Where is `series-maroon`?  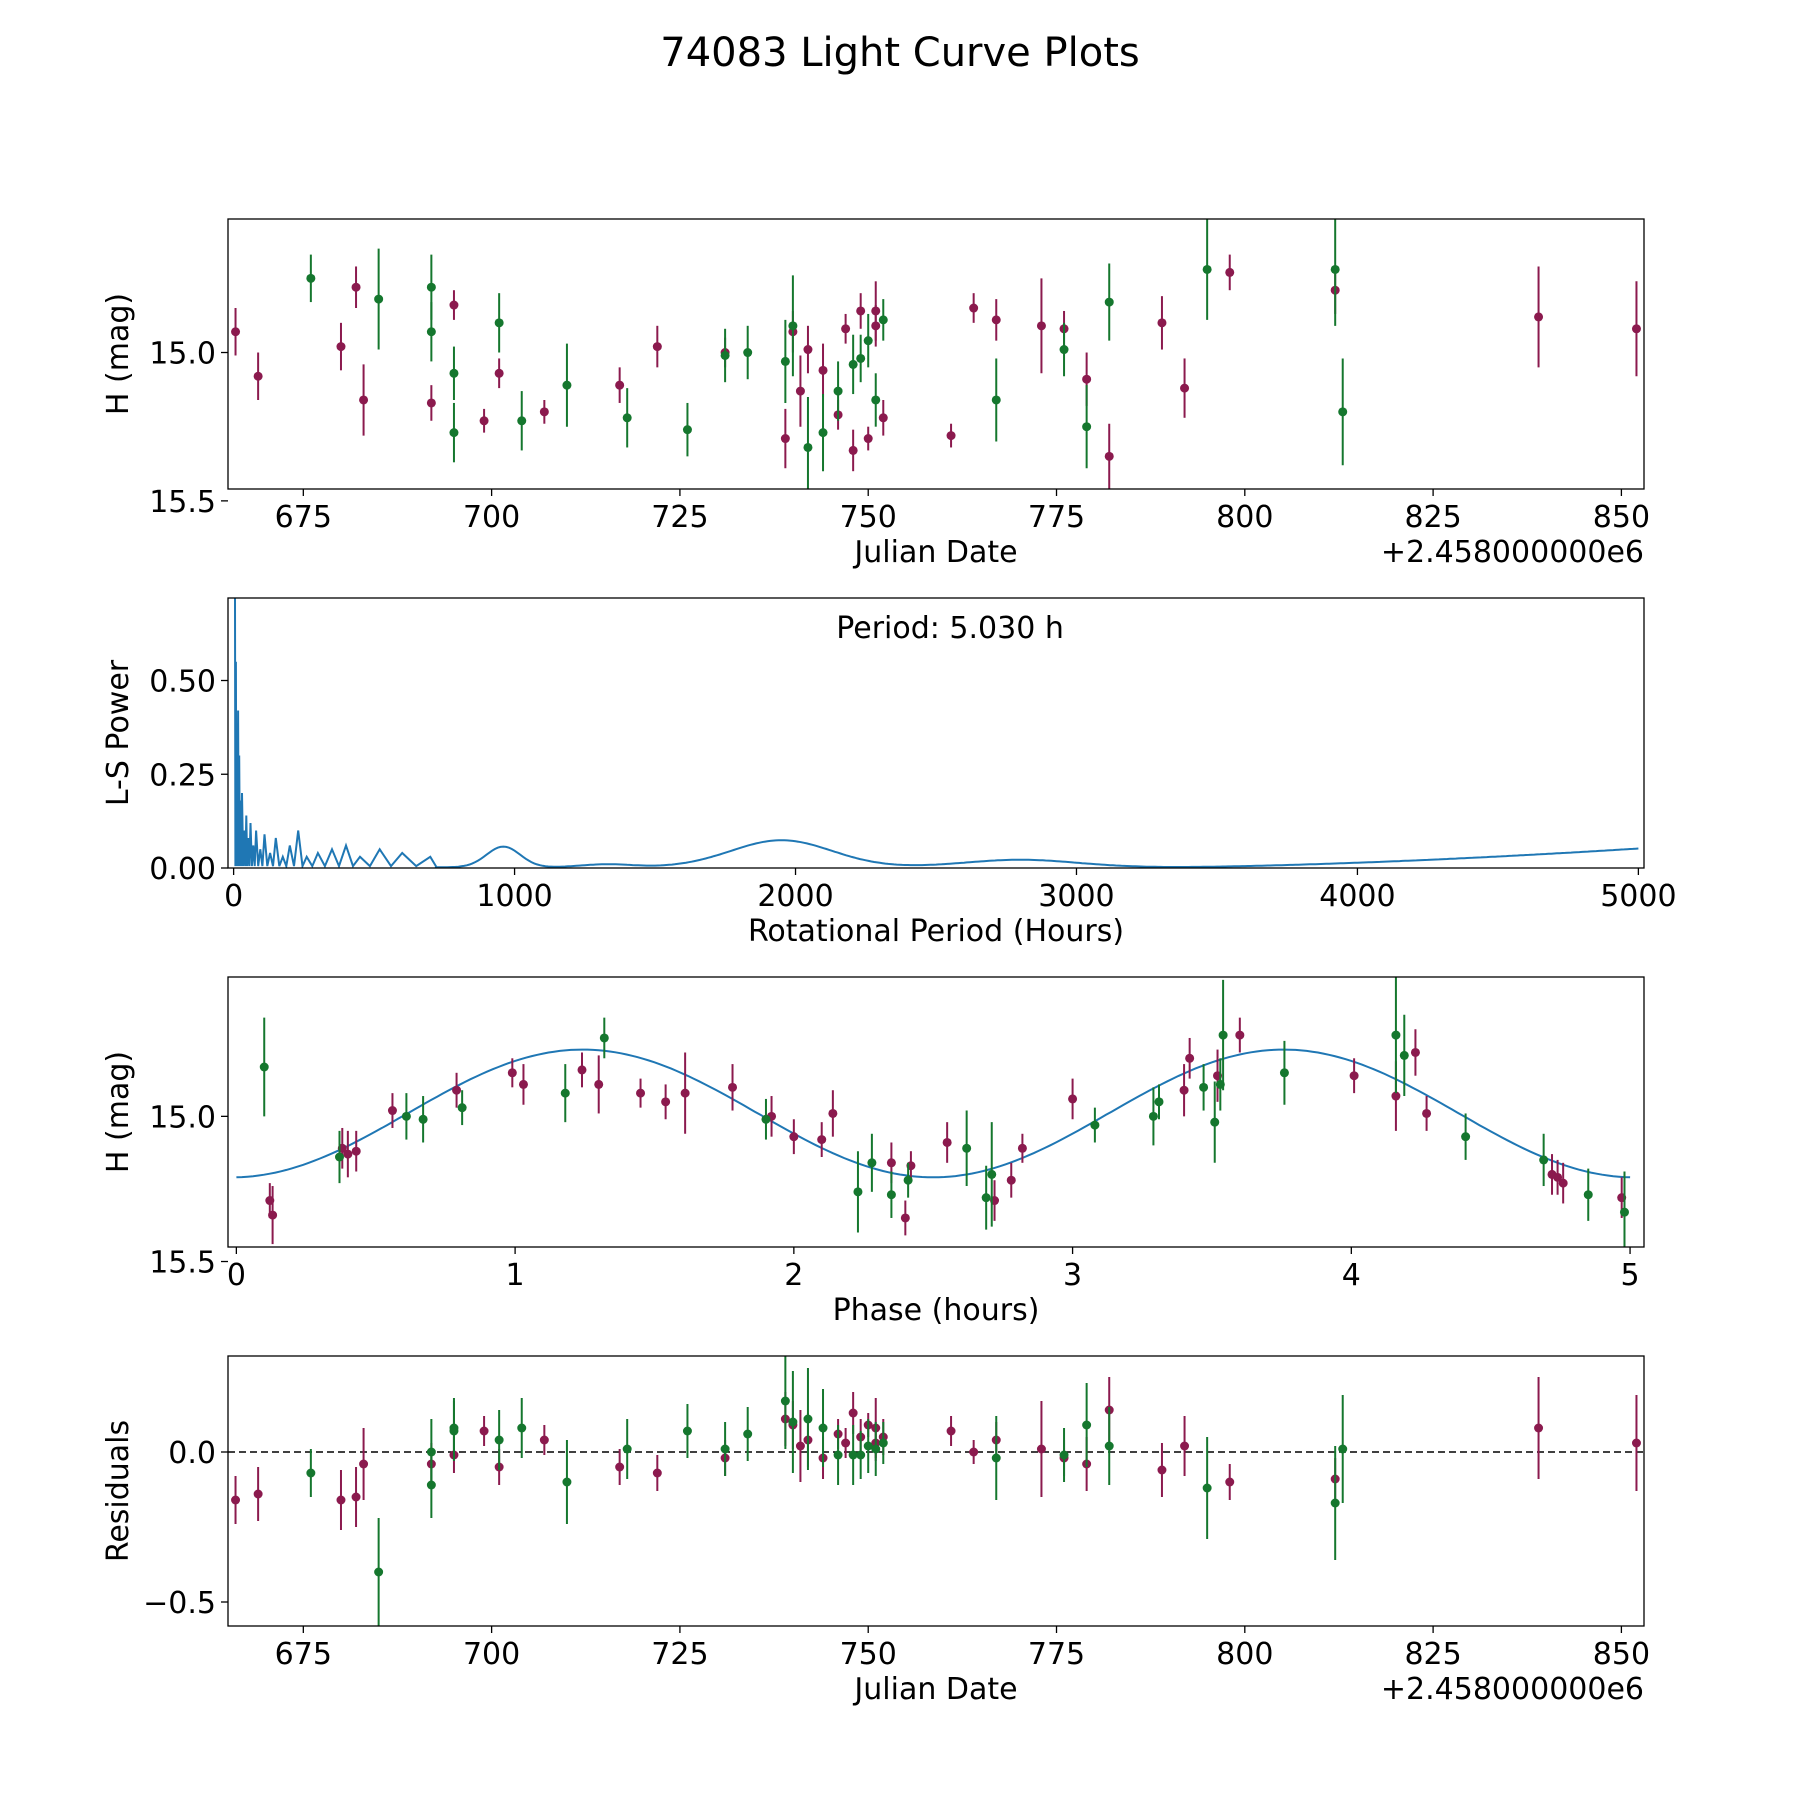
series-maroon is located at coordinates (946, 1131).